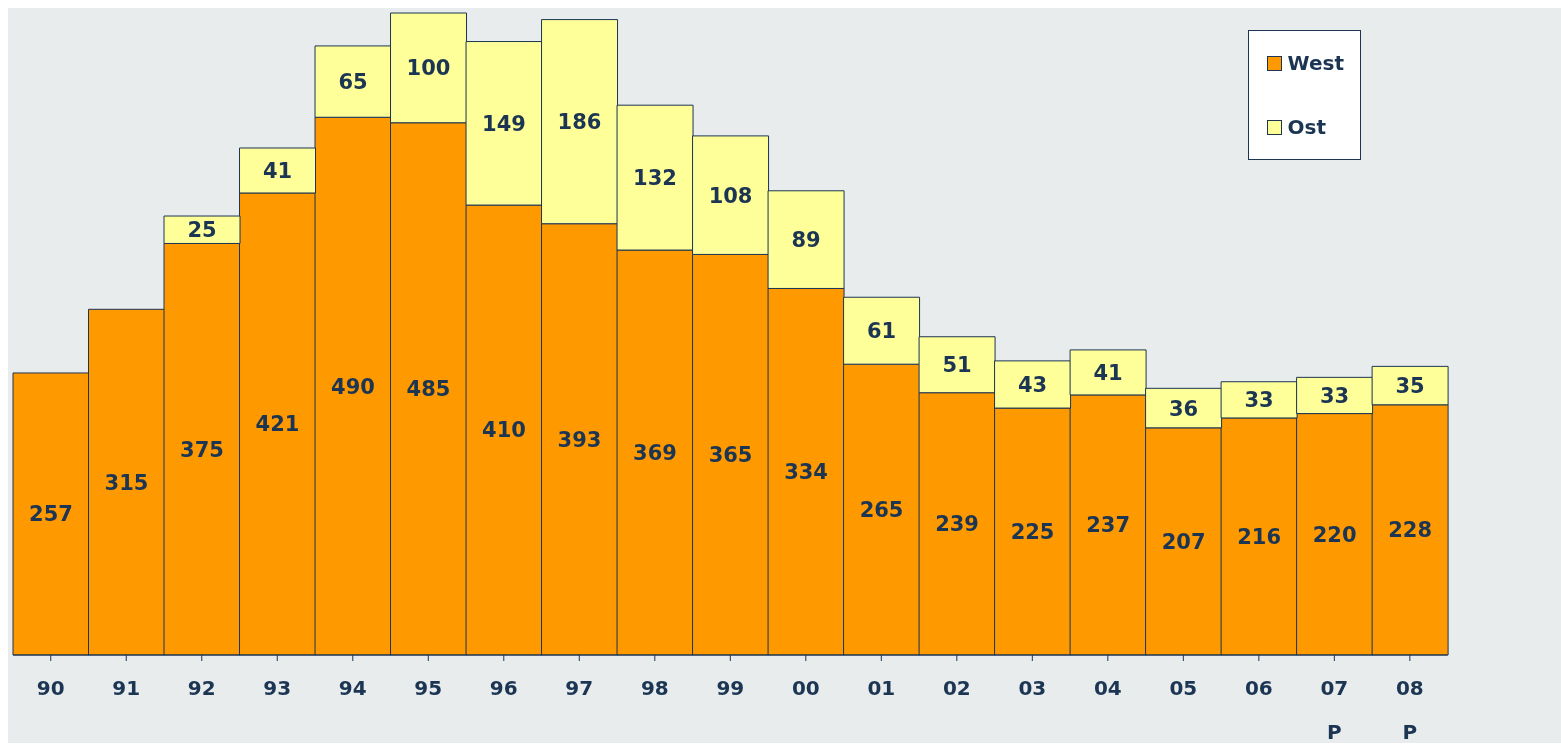 The height and width of the screenshot is (751, 1561). Describe the element at coordinates (1409, 710) in the screenshot. I see `x-tick-label: 08 P` at that location.